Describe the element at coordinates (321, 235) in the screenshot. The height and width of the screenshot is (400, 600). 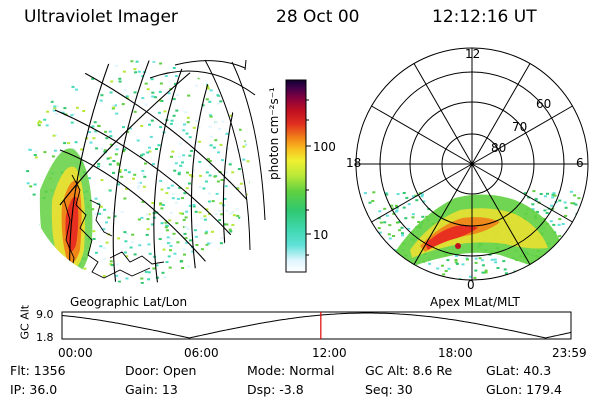
I see `colorbar-tick-10: 10` at that location.